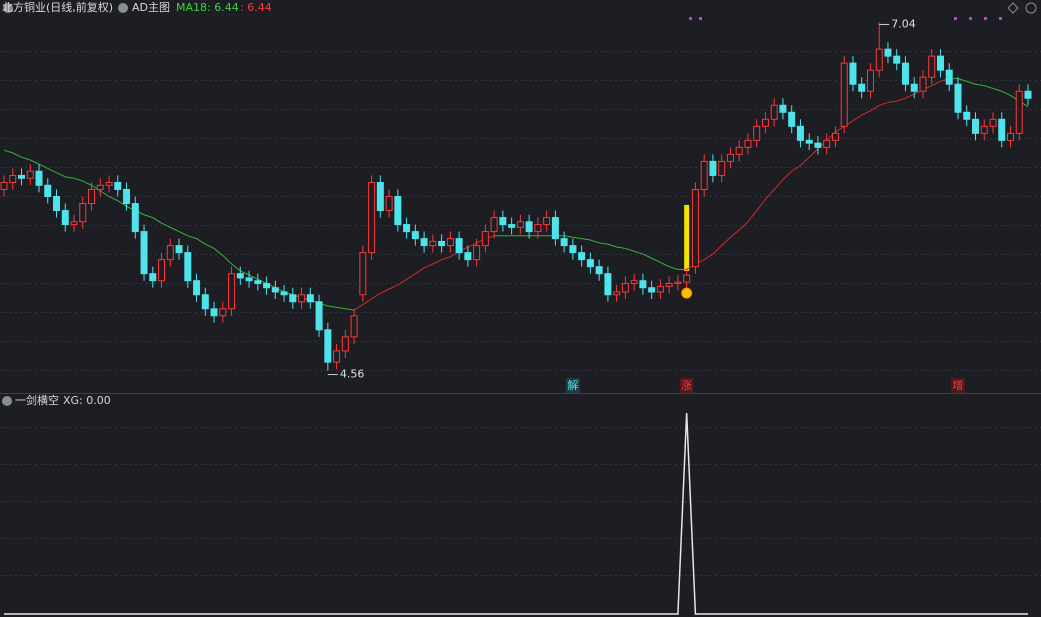 This screenshot has width=1041, height=617. What do you see at coordinates (8, 8) in the screenshot?
I see `menu-icon` at bounding box center [8, 8].